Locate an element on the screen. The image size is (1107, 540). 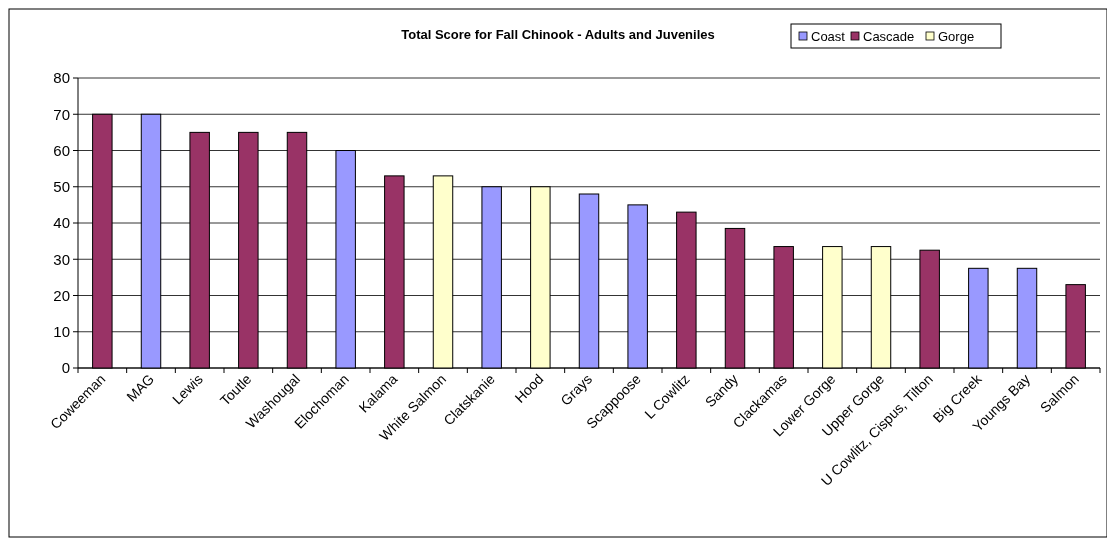
legend-label: Gorge is located at coordinates (956, 36).